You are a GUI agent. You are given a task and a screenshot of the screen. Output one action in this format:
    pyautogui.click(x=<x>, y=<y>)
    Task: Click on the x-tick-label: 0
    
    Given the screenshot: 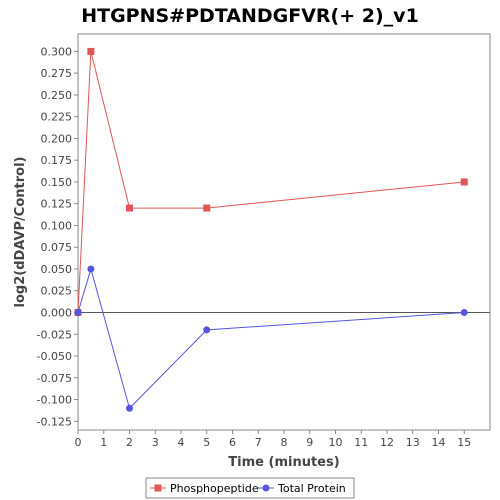 What is the action you would take?
    pyautogui.click(x=78, y=442)
    